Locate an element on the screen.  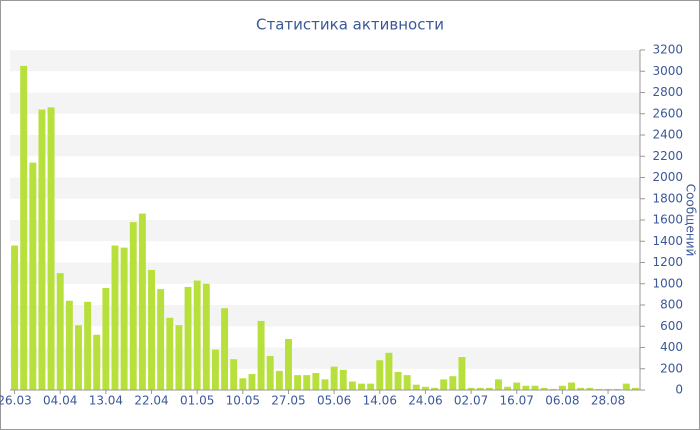
x-tick-label: 02.07 is located at coordinates (471, 401).